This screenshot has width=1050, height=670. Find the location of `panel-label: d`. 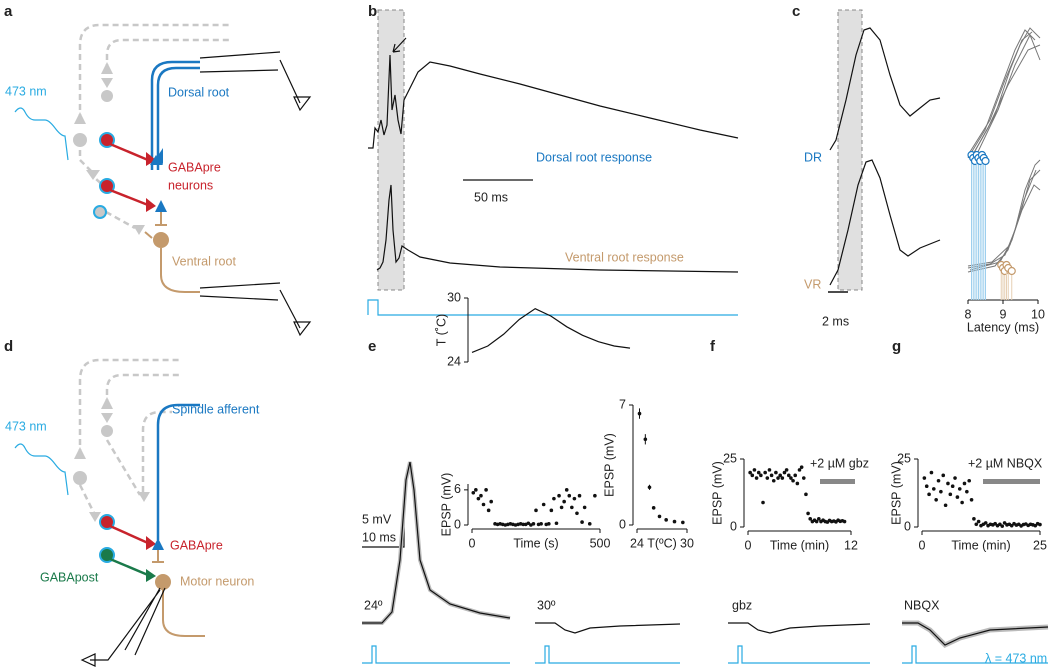

panel-label: d is located at coordinates (8, 346).